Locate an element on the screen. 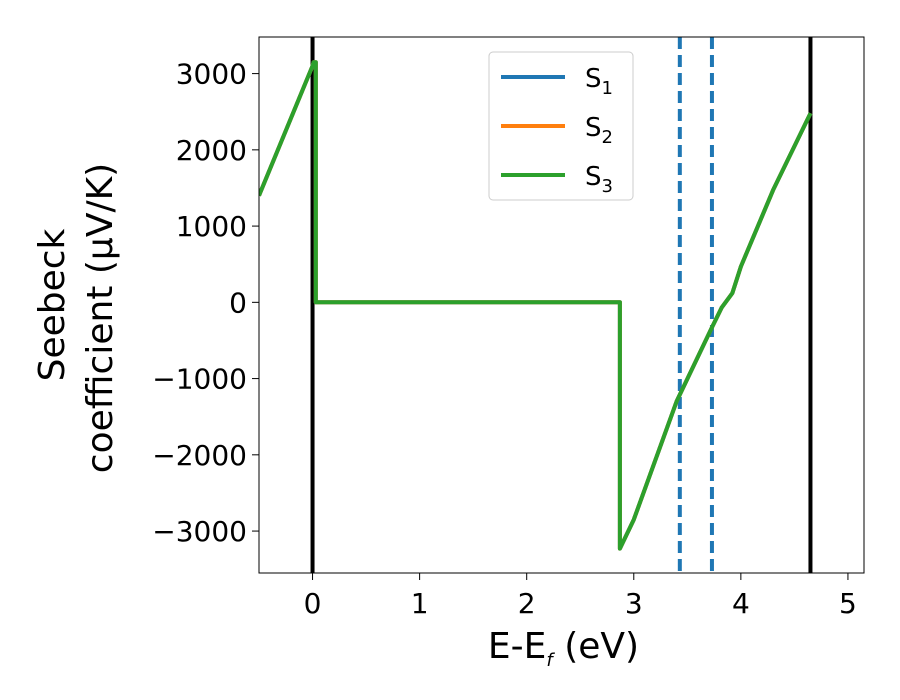  y-tick-label: −1000 is located at coordinates (199, 379).